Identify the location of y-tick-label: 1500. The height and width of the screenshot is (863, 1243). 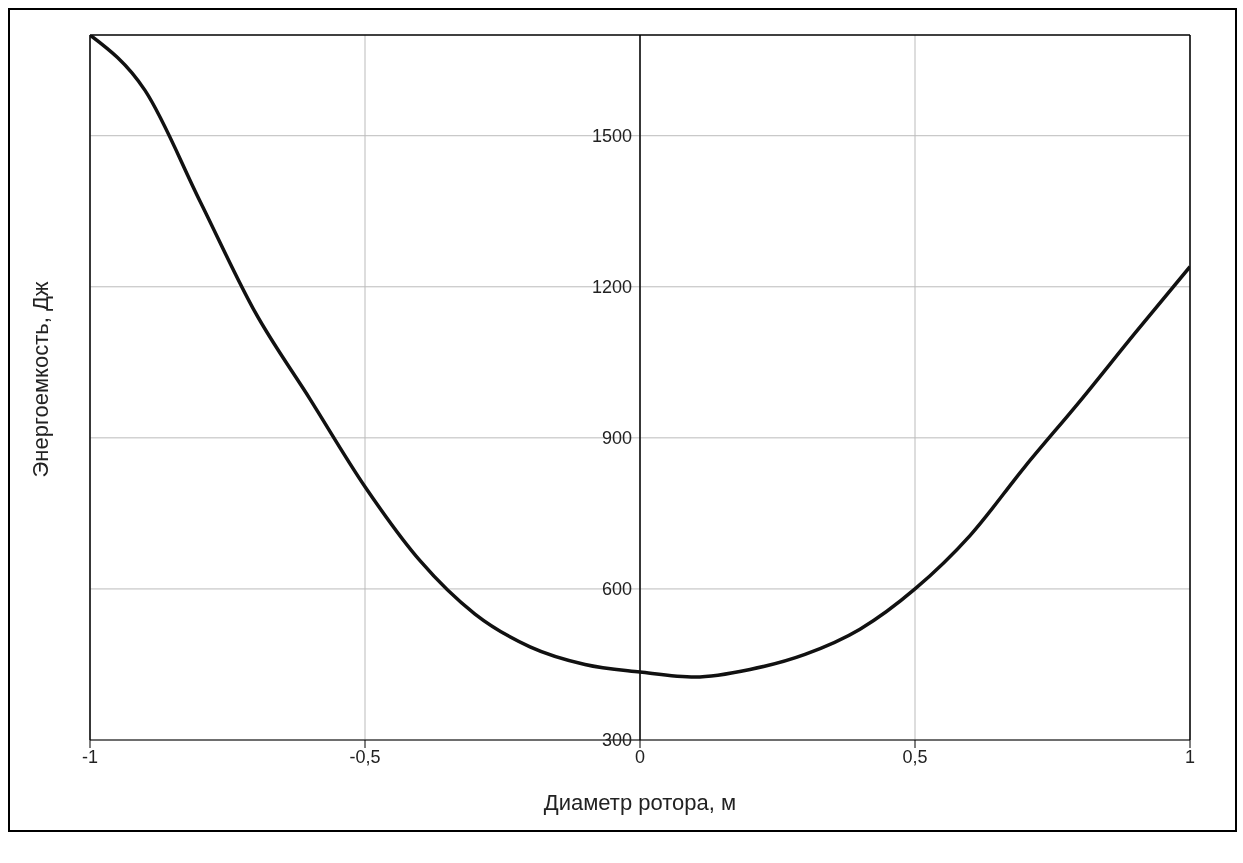
(611, 135).